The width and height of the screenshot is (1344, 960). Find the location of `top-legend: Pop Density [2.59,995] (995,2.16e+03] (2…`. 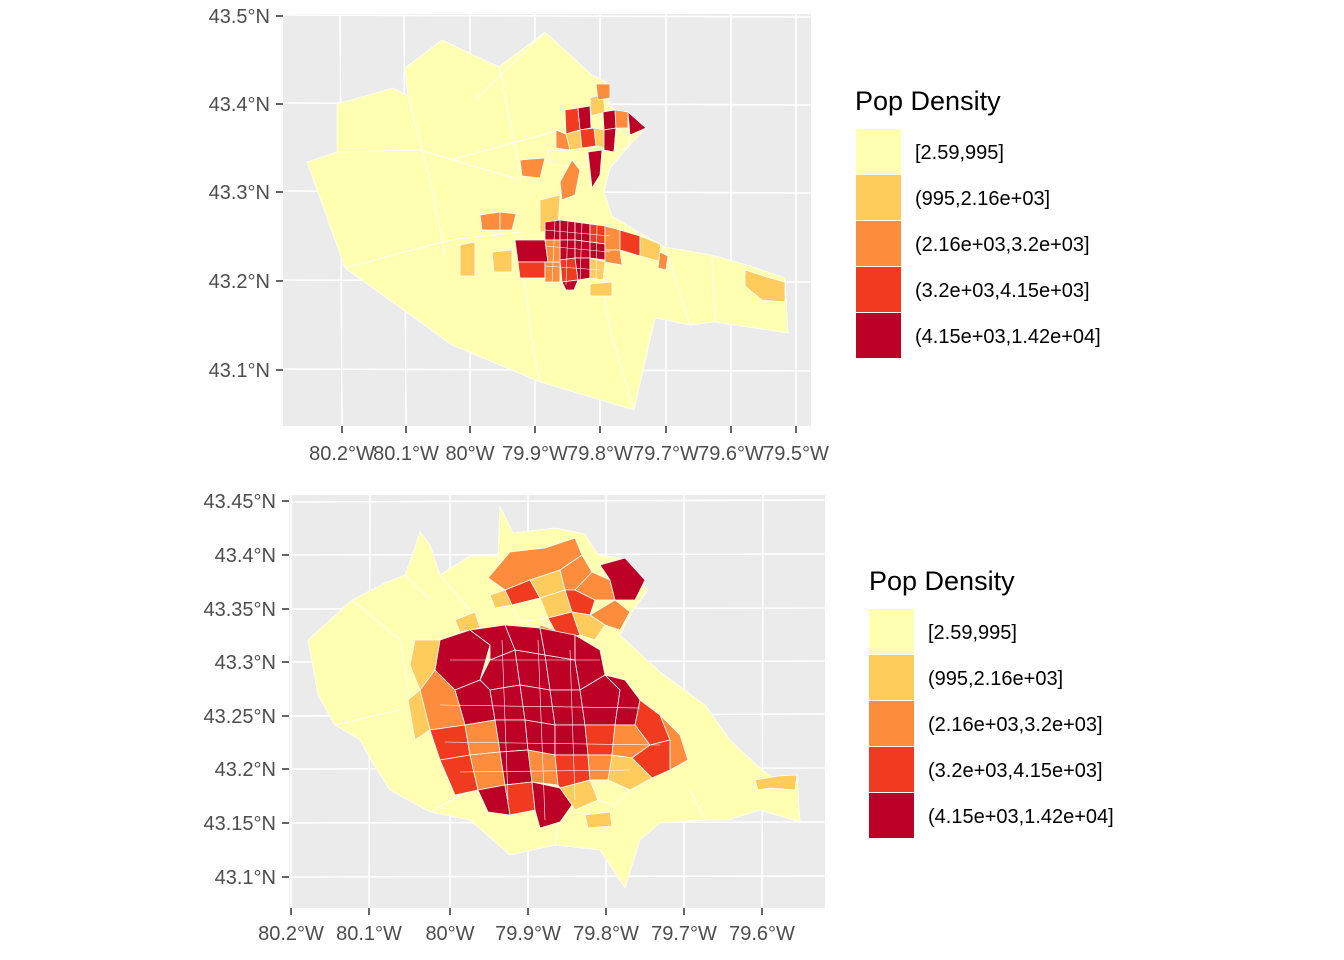

top-legend: Pop Density [2.59,995] (995,2.16e+03] (2… is located at coordinates (978, 222).